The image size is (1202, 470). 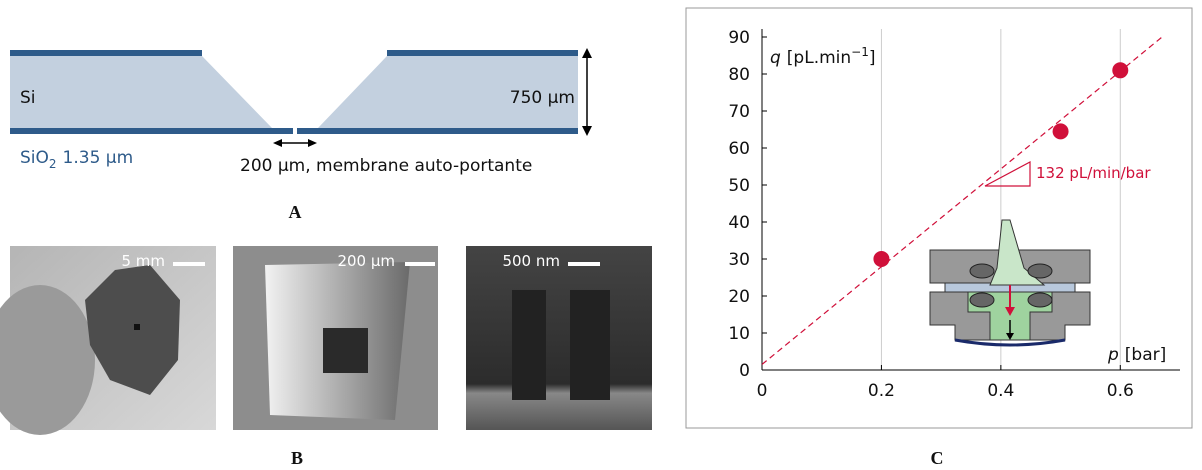 I want to click on opening-label: 200 µm, membrane auto-portante, so click(x=386, y=166).